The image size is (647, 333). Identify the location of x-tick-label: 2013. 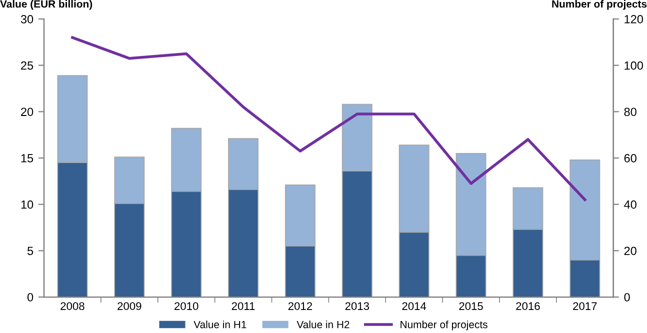
(357, 306).